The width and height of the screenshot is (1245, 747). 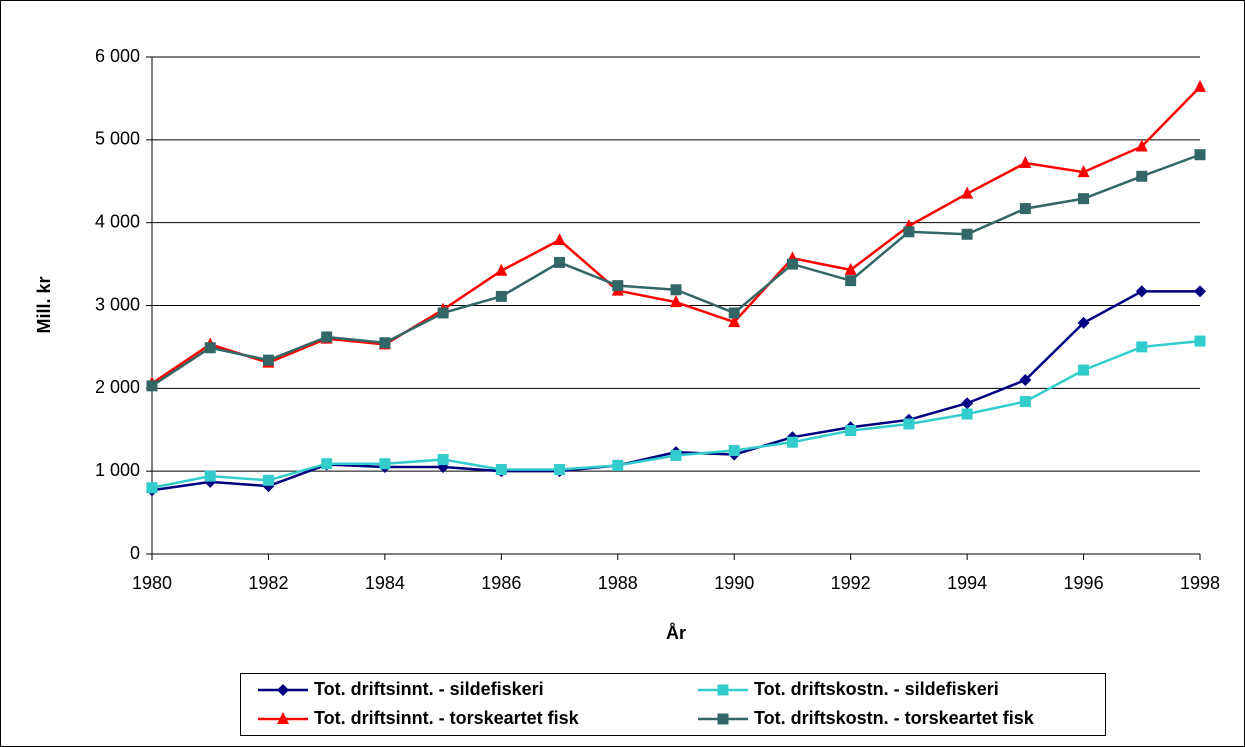 What do you see at coordinates (429, 689) in the screenshot?
I see `legend-label: Tot. driftsinnt. - sildefiskeri` at bounding box center [429, 689].